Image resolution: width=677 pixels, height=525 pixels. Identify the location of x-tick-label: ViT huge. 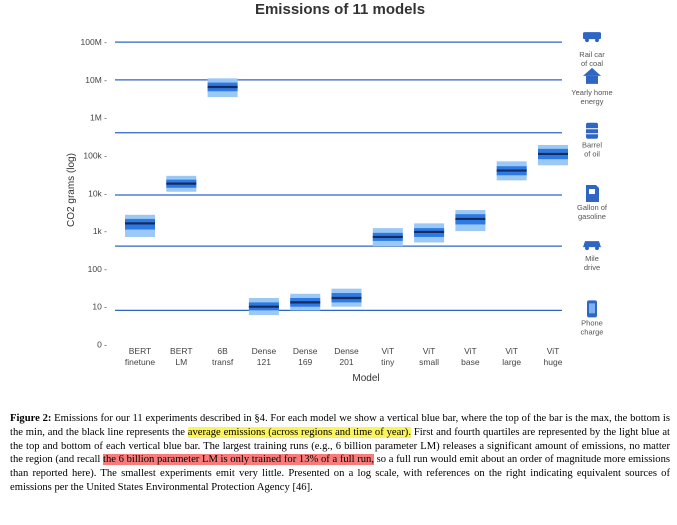
(553, 356).